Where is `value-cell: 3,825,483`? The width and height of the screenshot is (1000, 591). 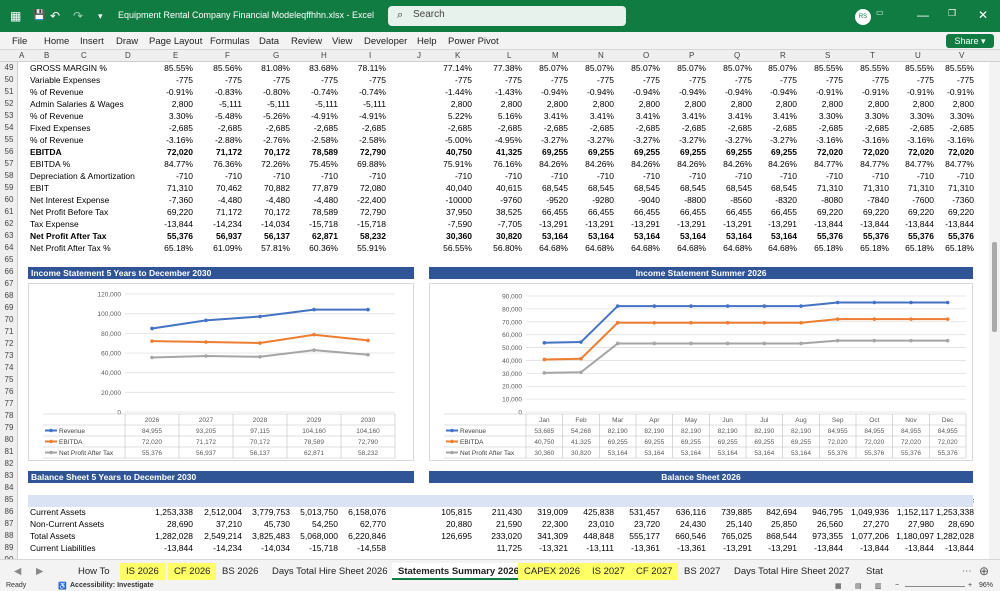 value-cell: 3,825,483 is located at coordinates (271, 536).